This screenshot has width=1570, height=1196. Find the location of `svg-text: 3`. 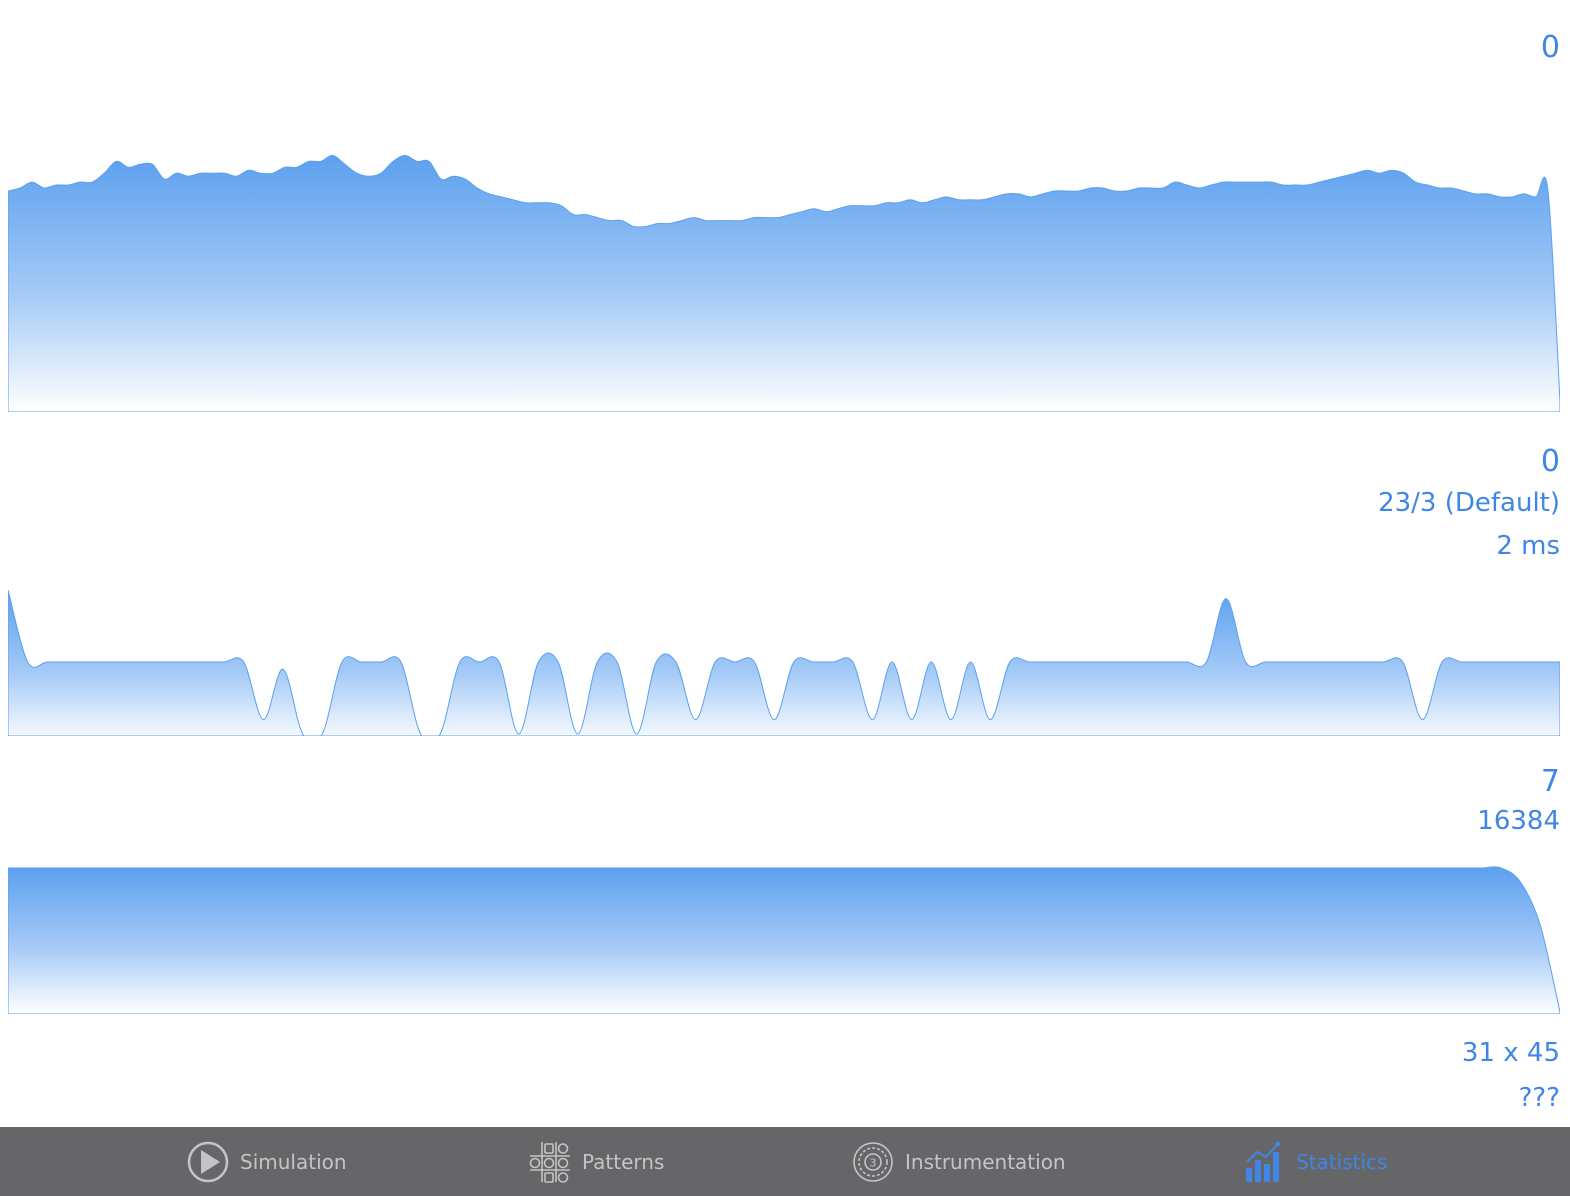

svg-text: 3 is located at coordinates (873, 1162).